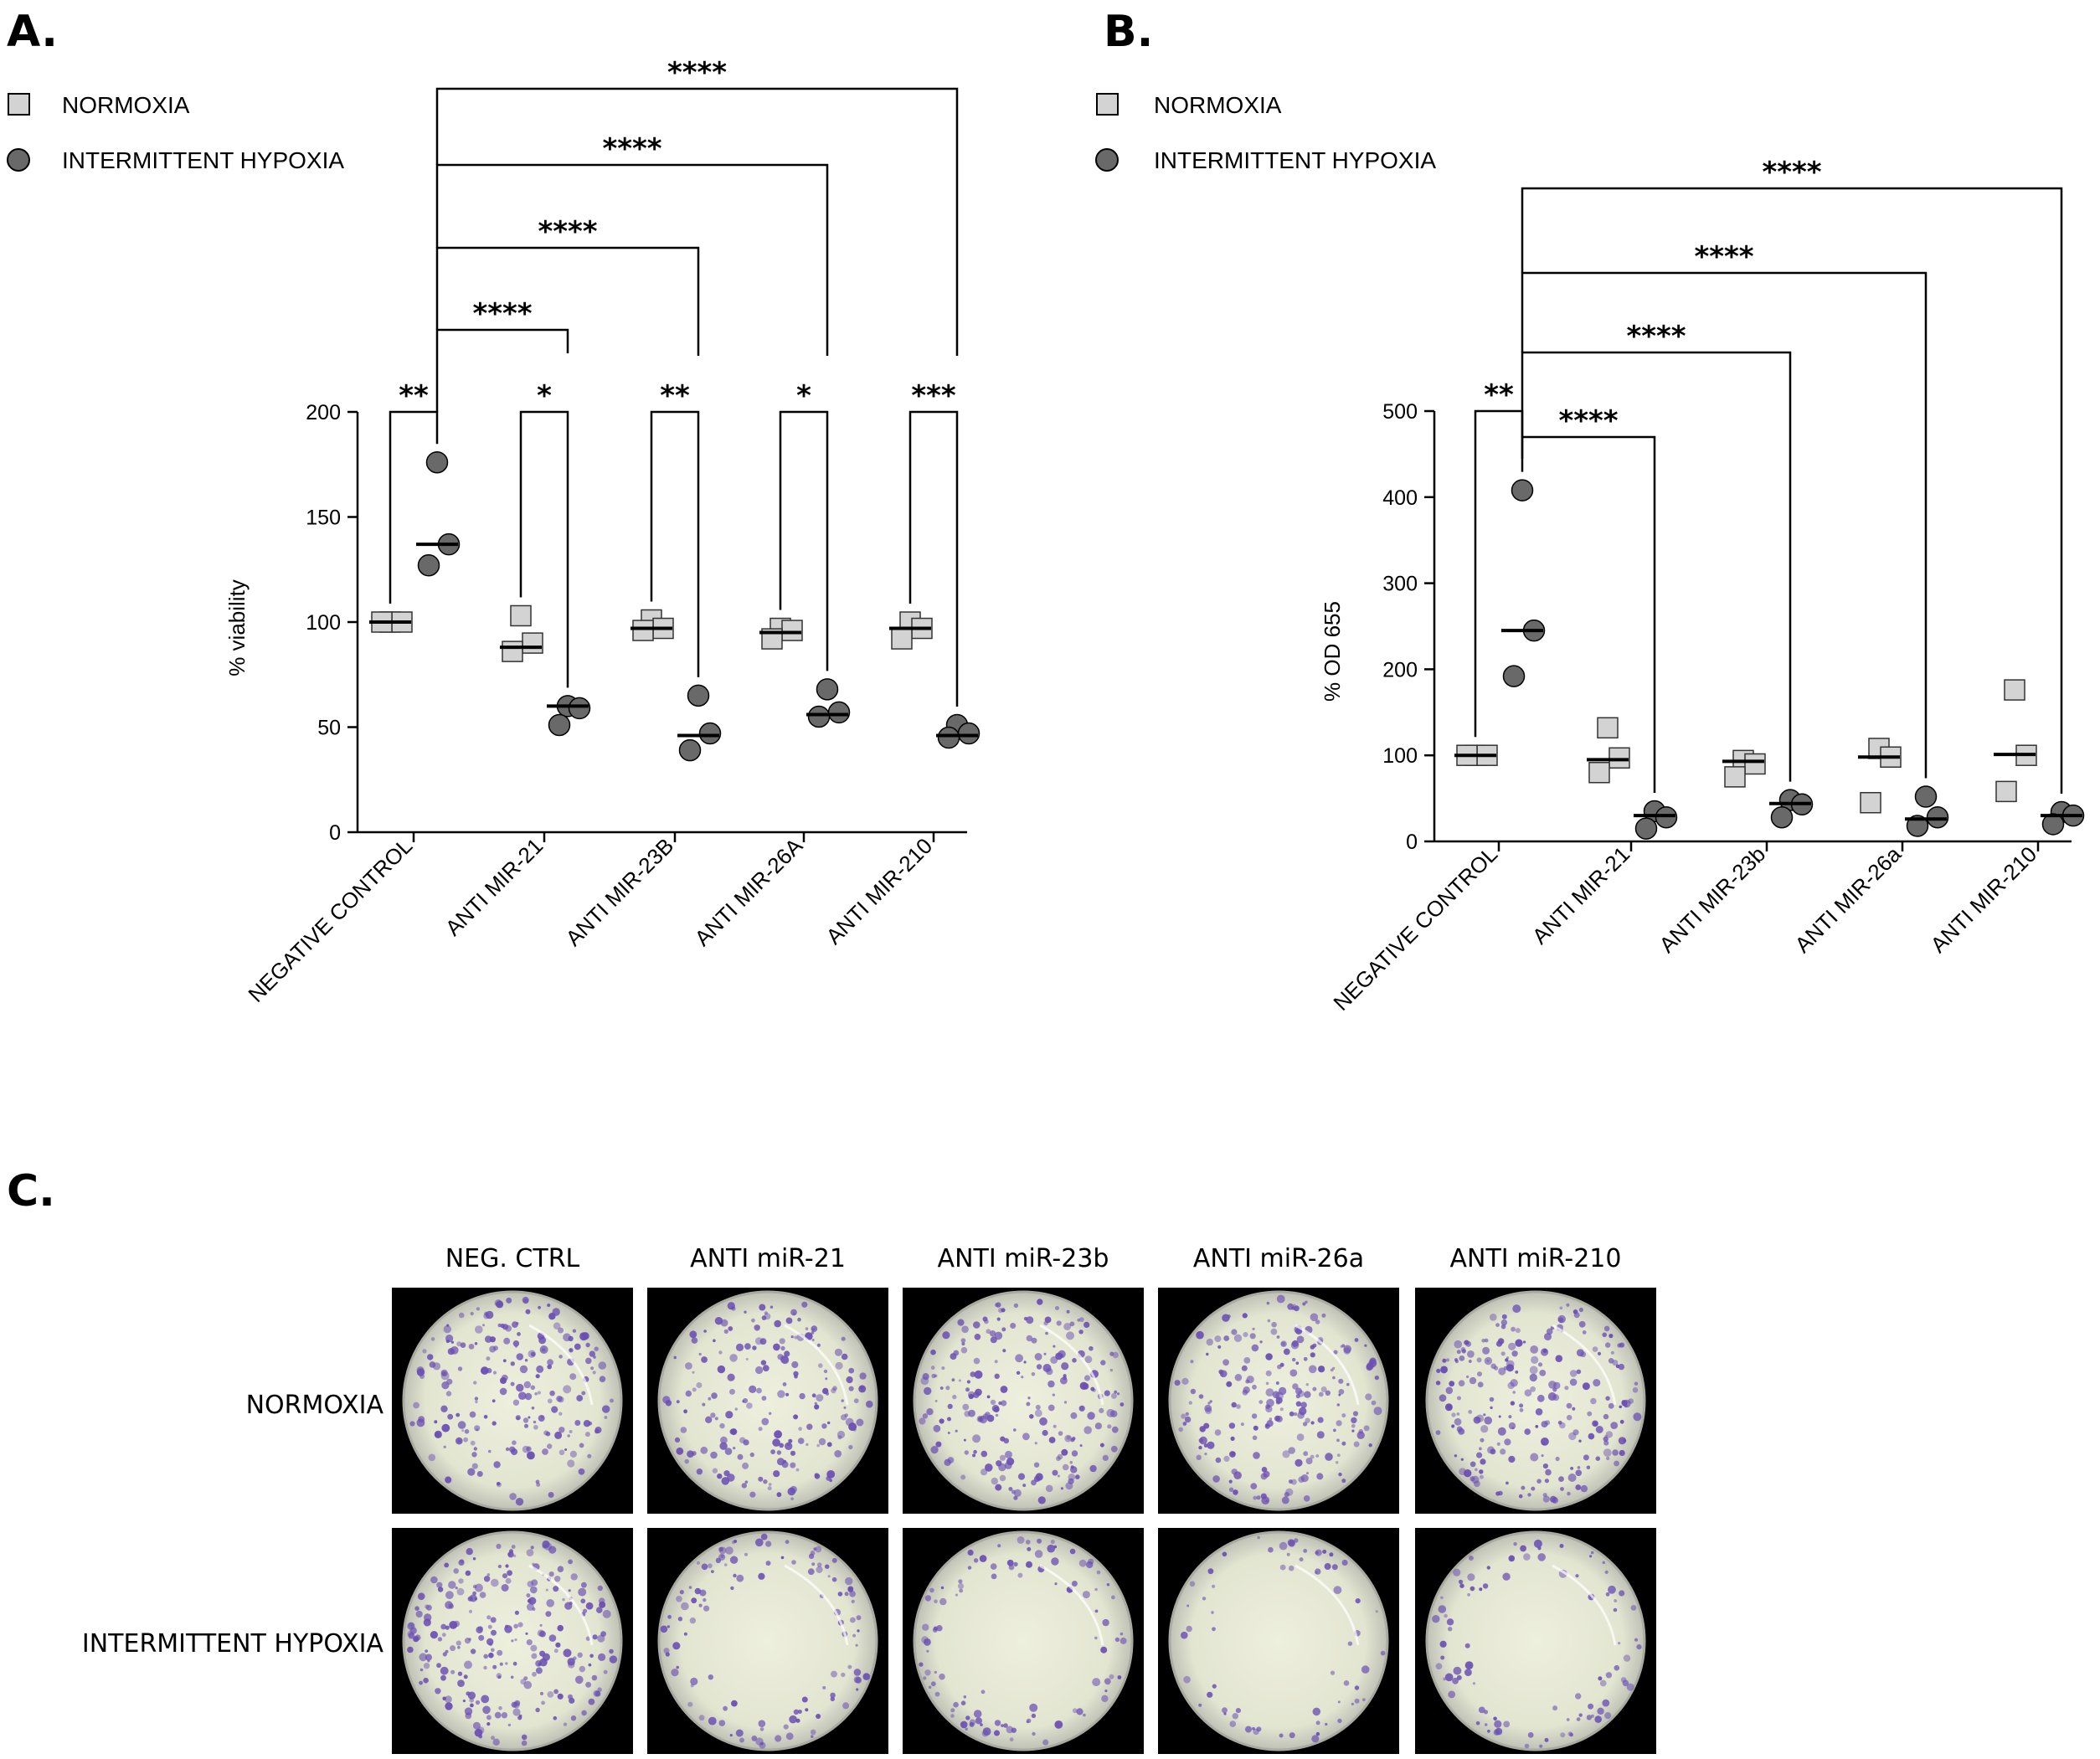 The height and width of the screenshot is (1759, 2100). Describe the element at coordinates (1499, 395) in the screenshot. I see `significance-label: **` at that location.